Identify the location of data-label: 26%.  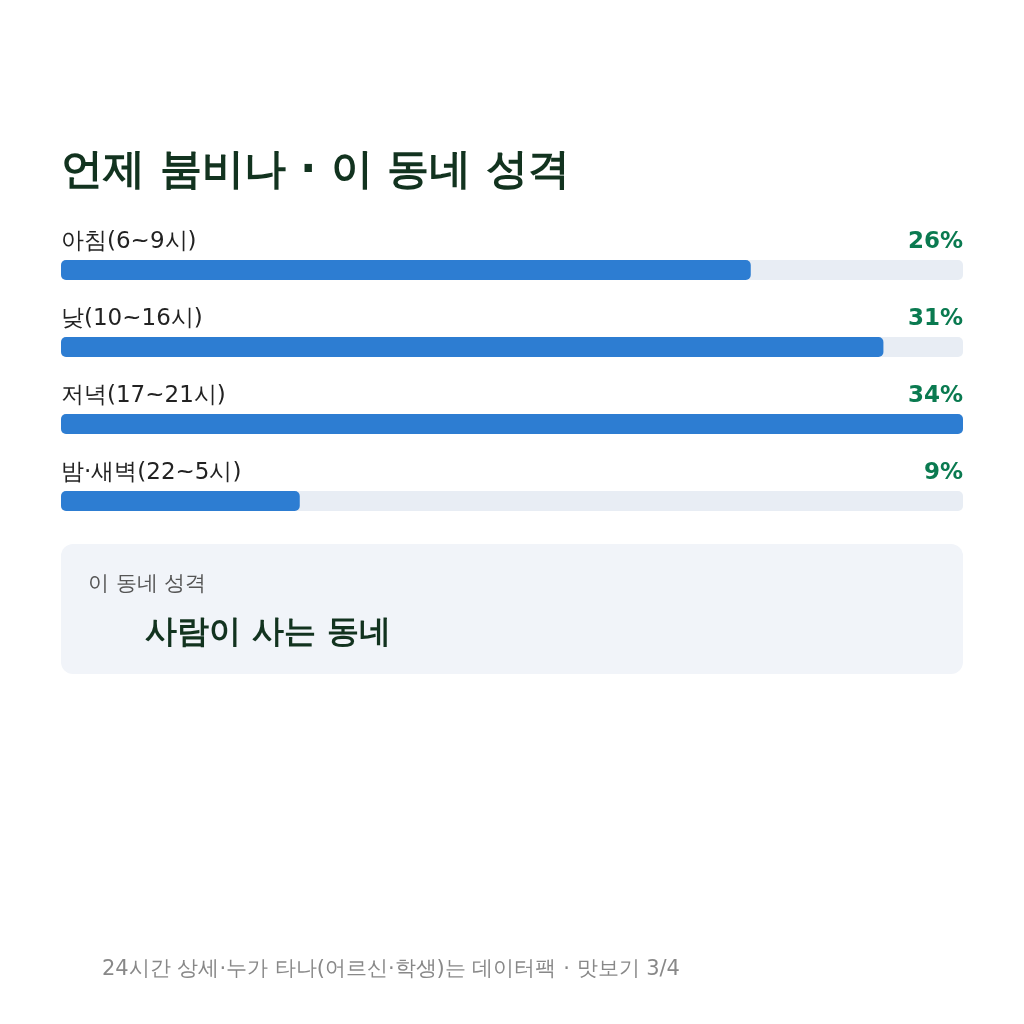
(935, 240).